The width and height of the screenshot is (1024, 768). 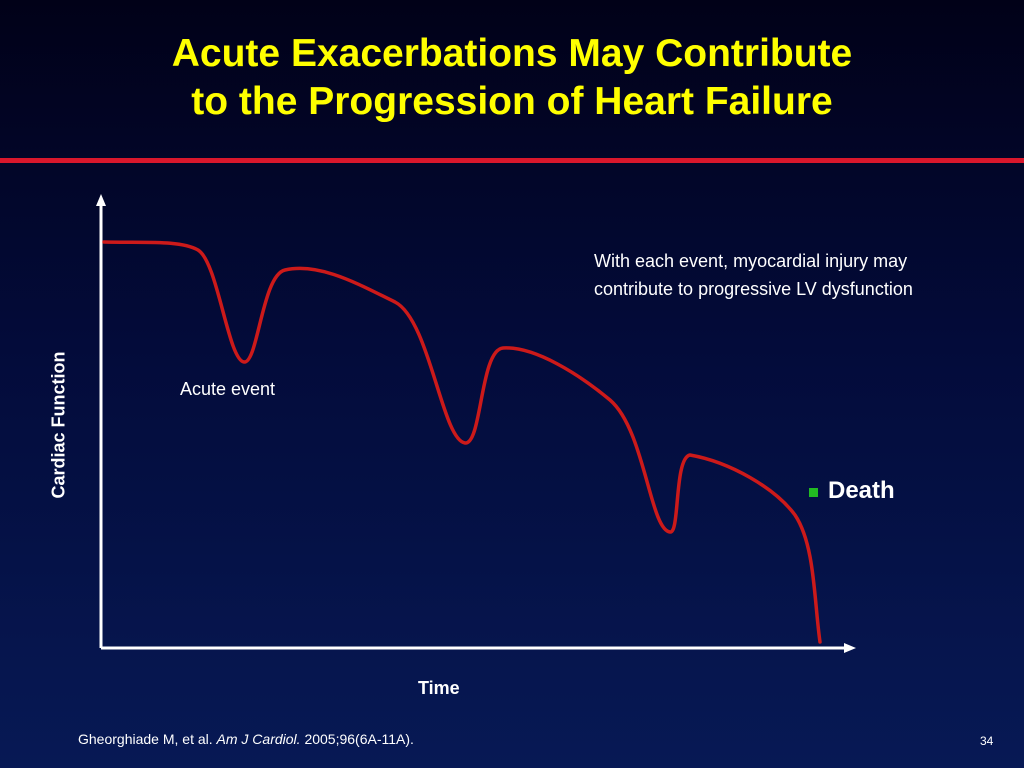 What do you see at coordinates (145, 739) in the screenshot?
I see `citation-authors: Gheorghiade M, et al.` at bounding box center [145, 739].